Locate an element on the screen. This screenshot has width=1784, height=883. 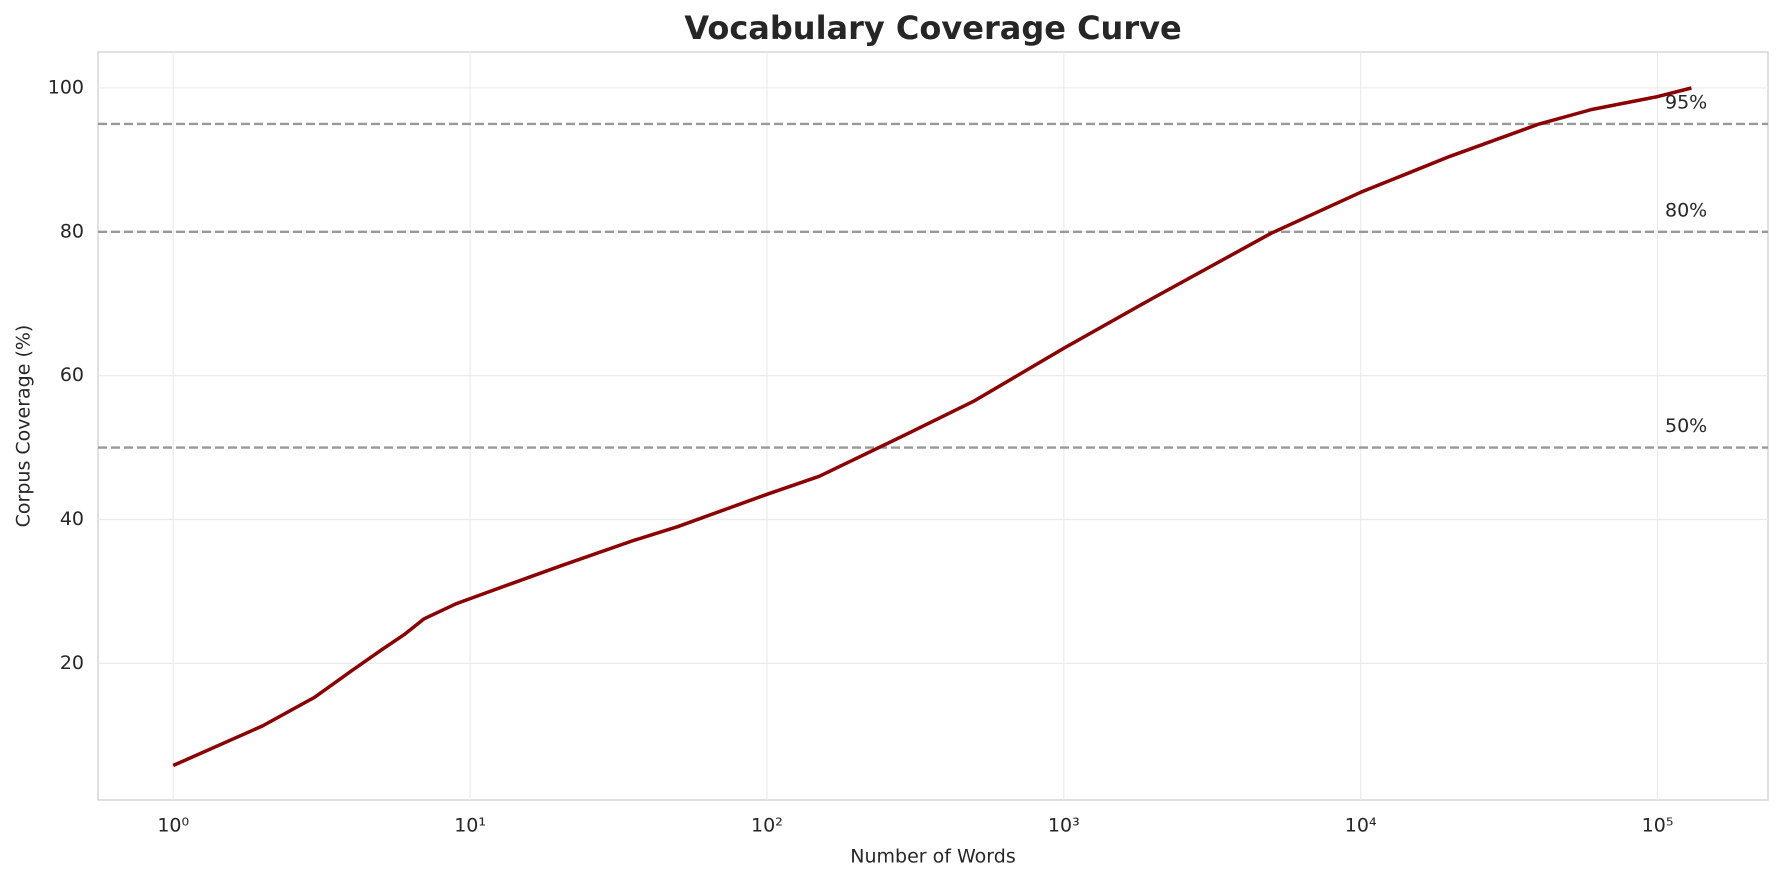
x-tick-label: 10³ is located at coordinates (1064, 826).